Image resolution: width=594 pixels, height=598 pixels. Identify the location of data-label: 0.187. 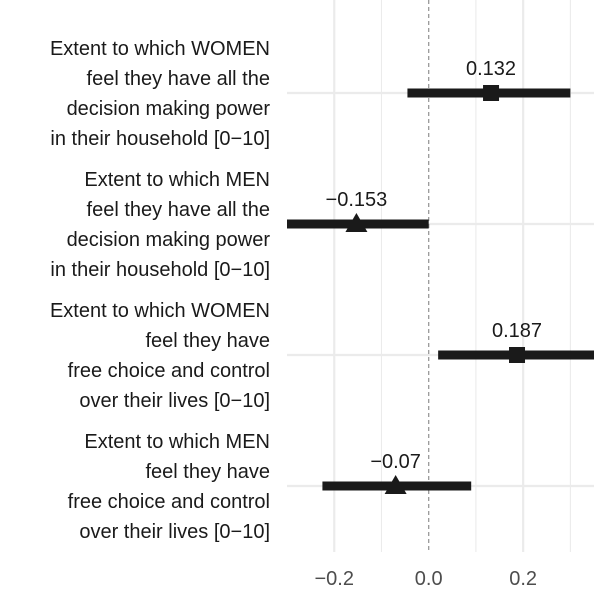
(517, 331).